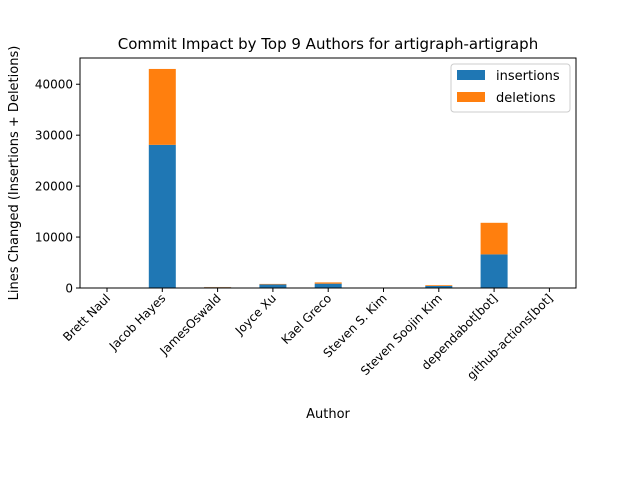 Image resolution: width=640 pixels, height=484 pixels. What do you see at coordinates (510, 88) in the screenshot?
I see `legend: insertions deletions` at bounding box center [510, 88].